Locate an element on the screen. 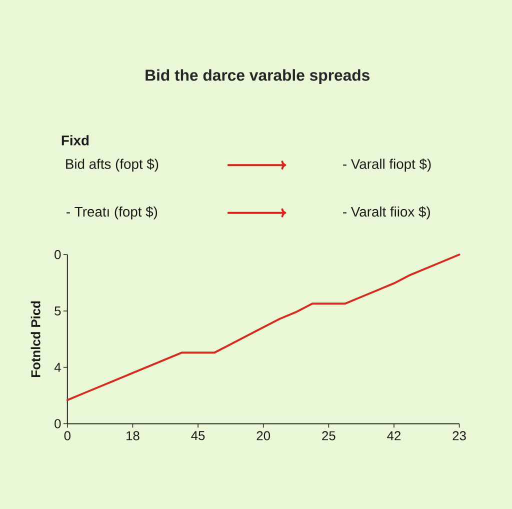 The image size is (512, 509). x-tick-label: 0 is located at coordinates (67, 435).